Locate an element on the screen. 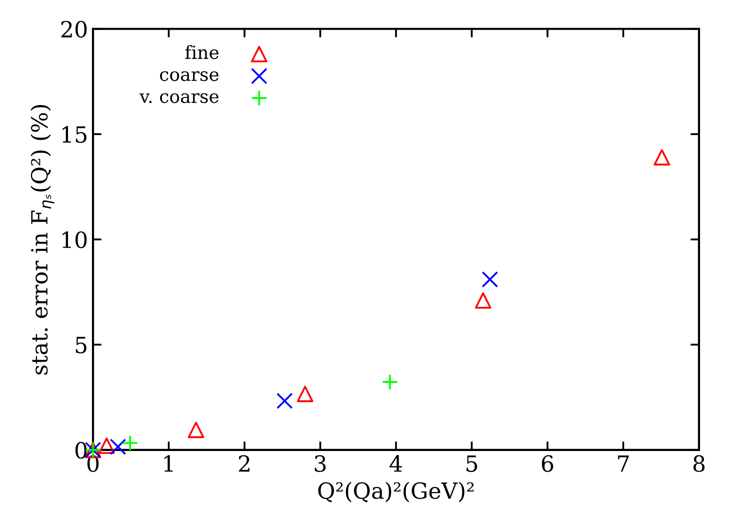  y-tick-label: 5 is located at coordinates (81, 345).